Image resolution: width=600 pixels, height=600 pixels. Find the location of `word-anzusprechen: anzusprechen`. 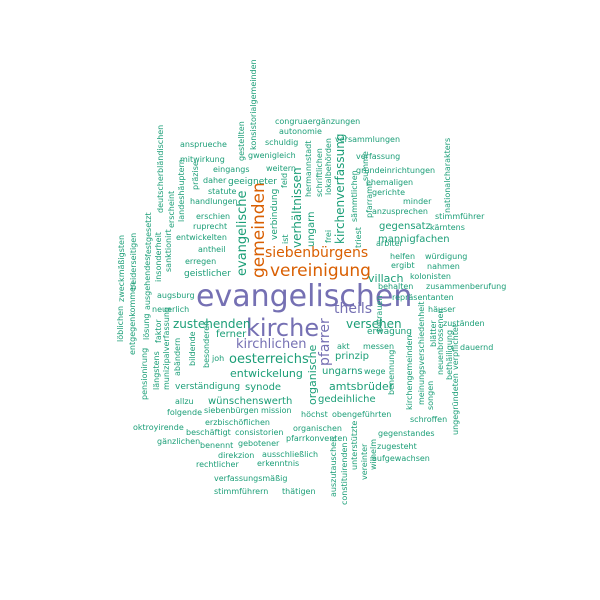

word-anzusprechen: anzusprechen is located at coordinates (400, 211).